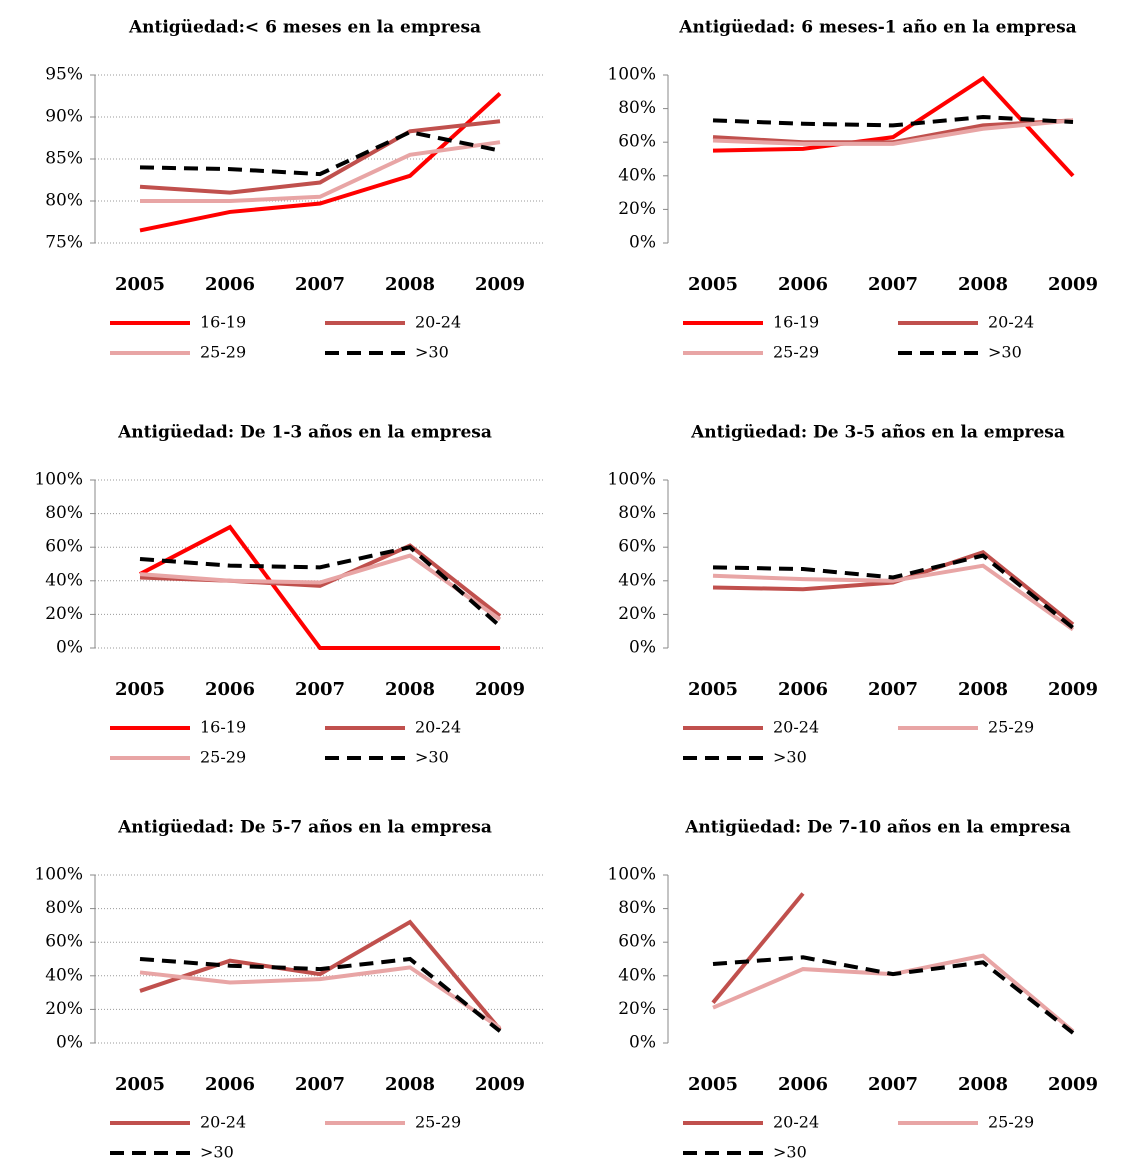 Image resolution: width=1147 pixels, height=1169 pixels. Describe the element at coordinates (64, 117) in the screenshot. I see `y-tick-label: 90%` at that location.